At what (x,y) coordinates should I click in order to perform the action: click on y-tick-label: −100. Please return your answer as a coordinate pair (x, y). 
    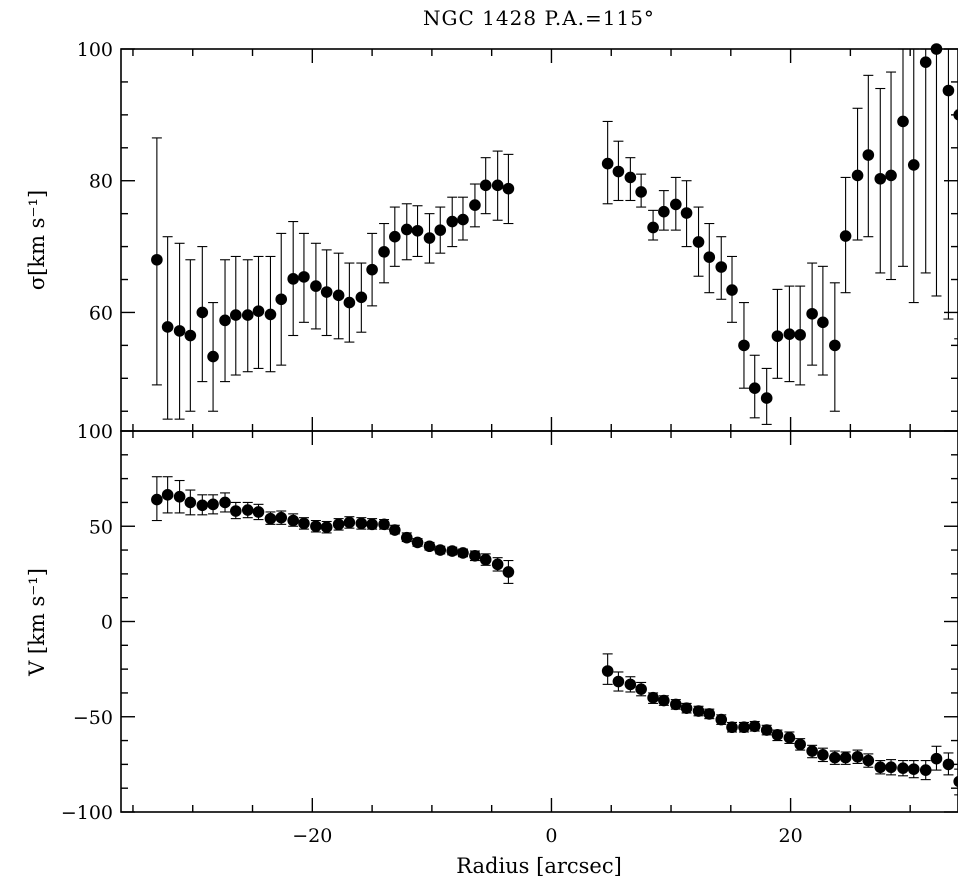
    Looking at the image, I should click on (87, 813).